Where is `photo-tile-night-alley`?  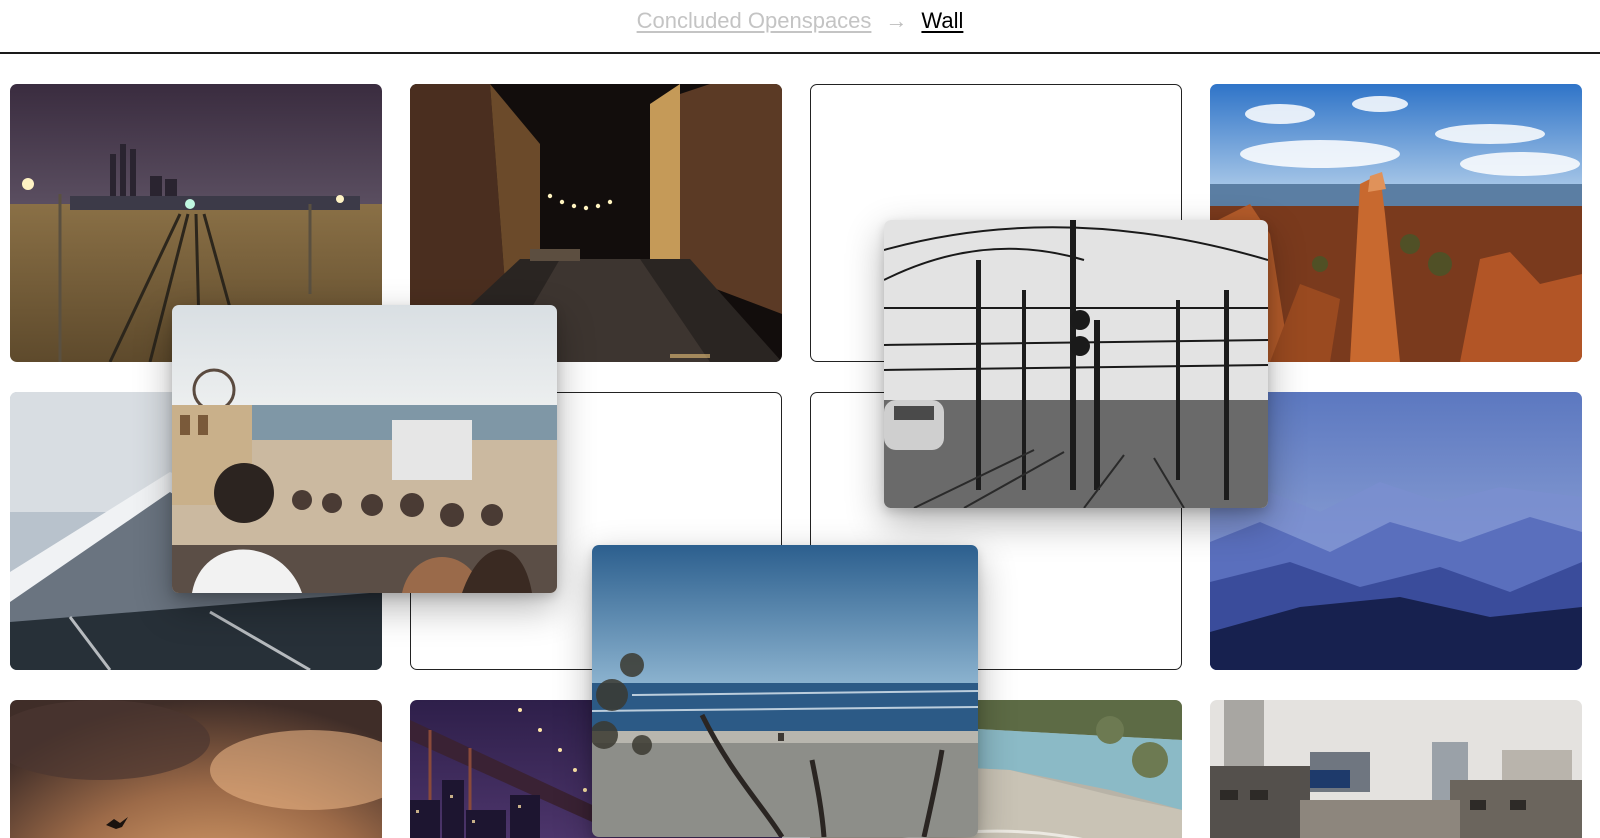
photo-tile-night-alley is located at coordinates (596, 223).